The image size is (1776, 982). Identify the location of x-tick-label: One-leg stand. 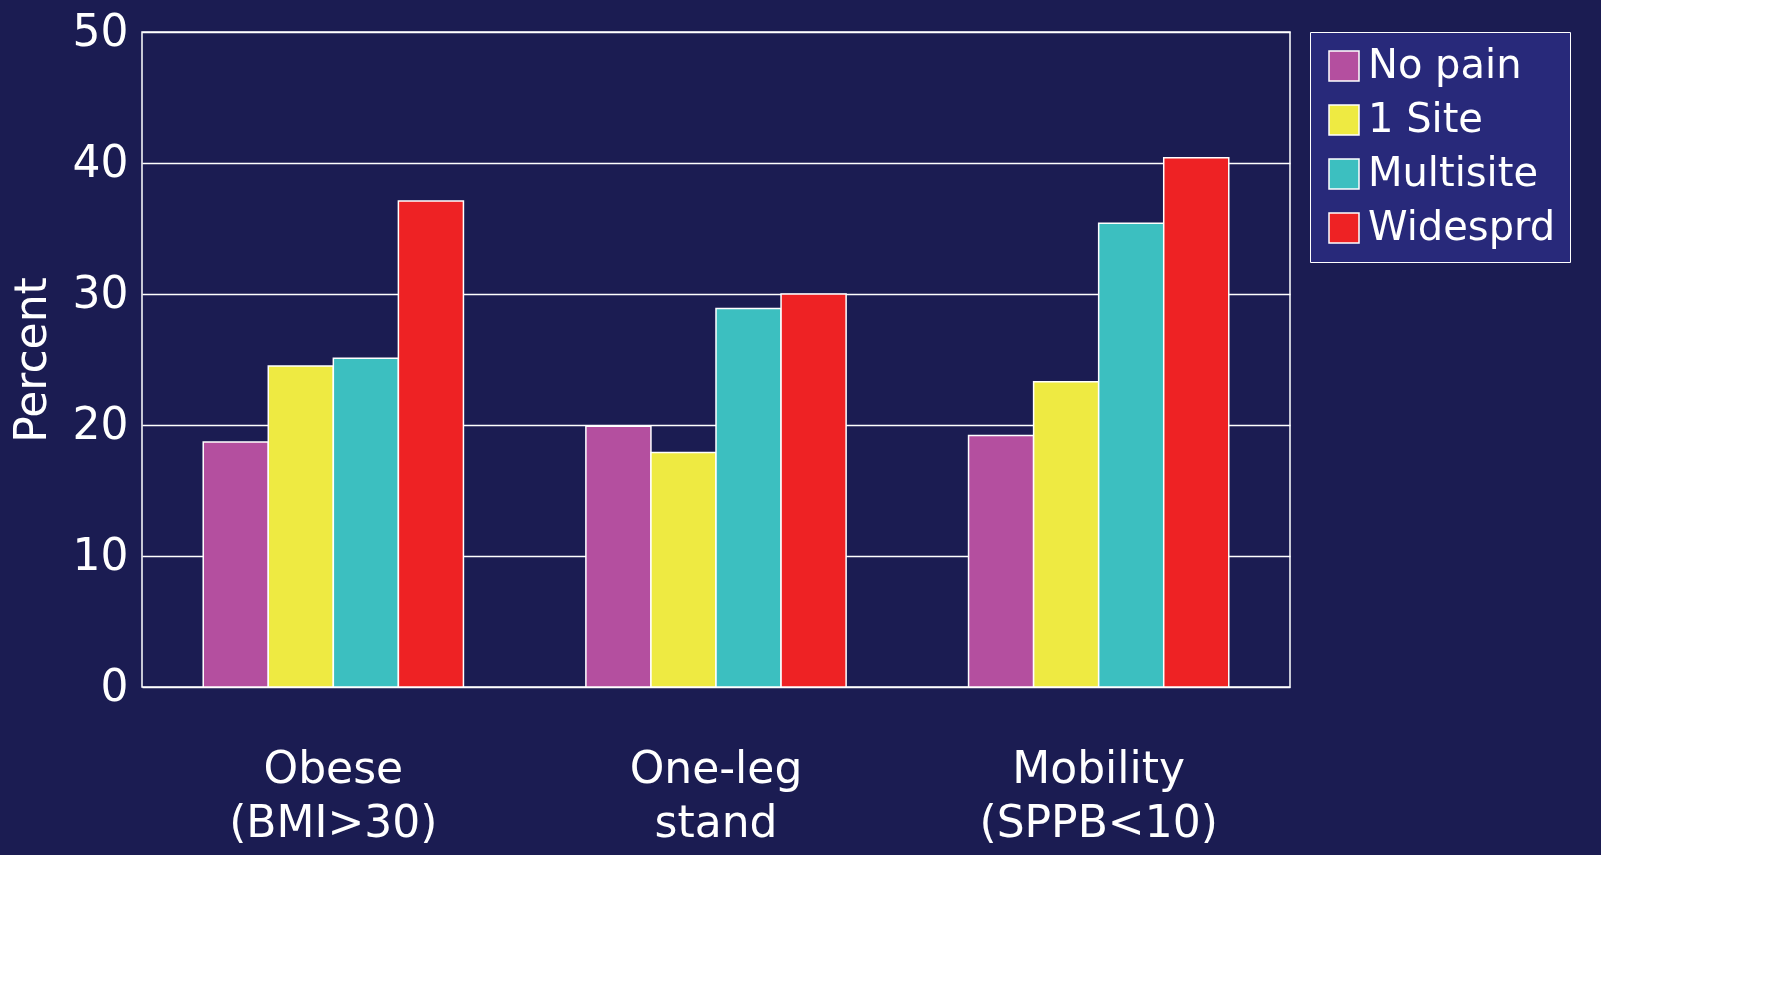
(716, 794).